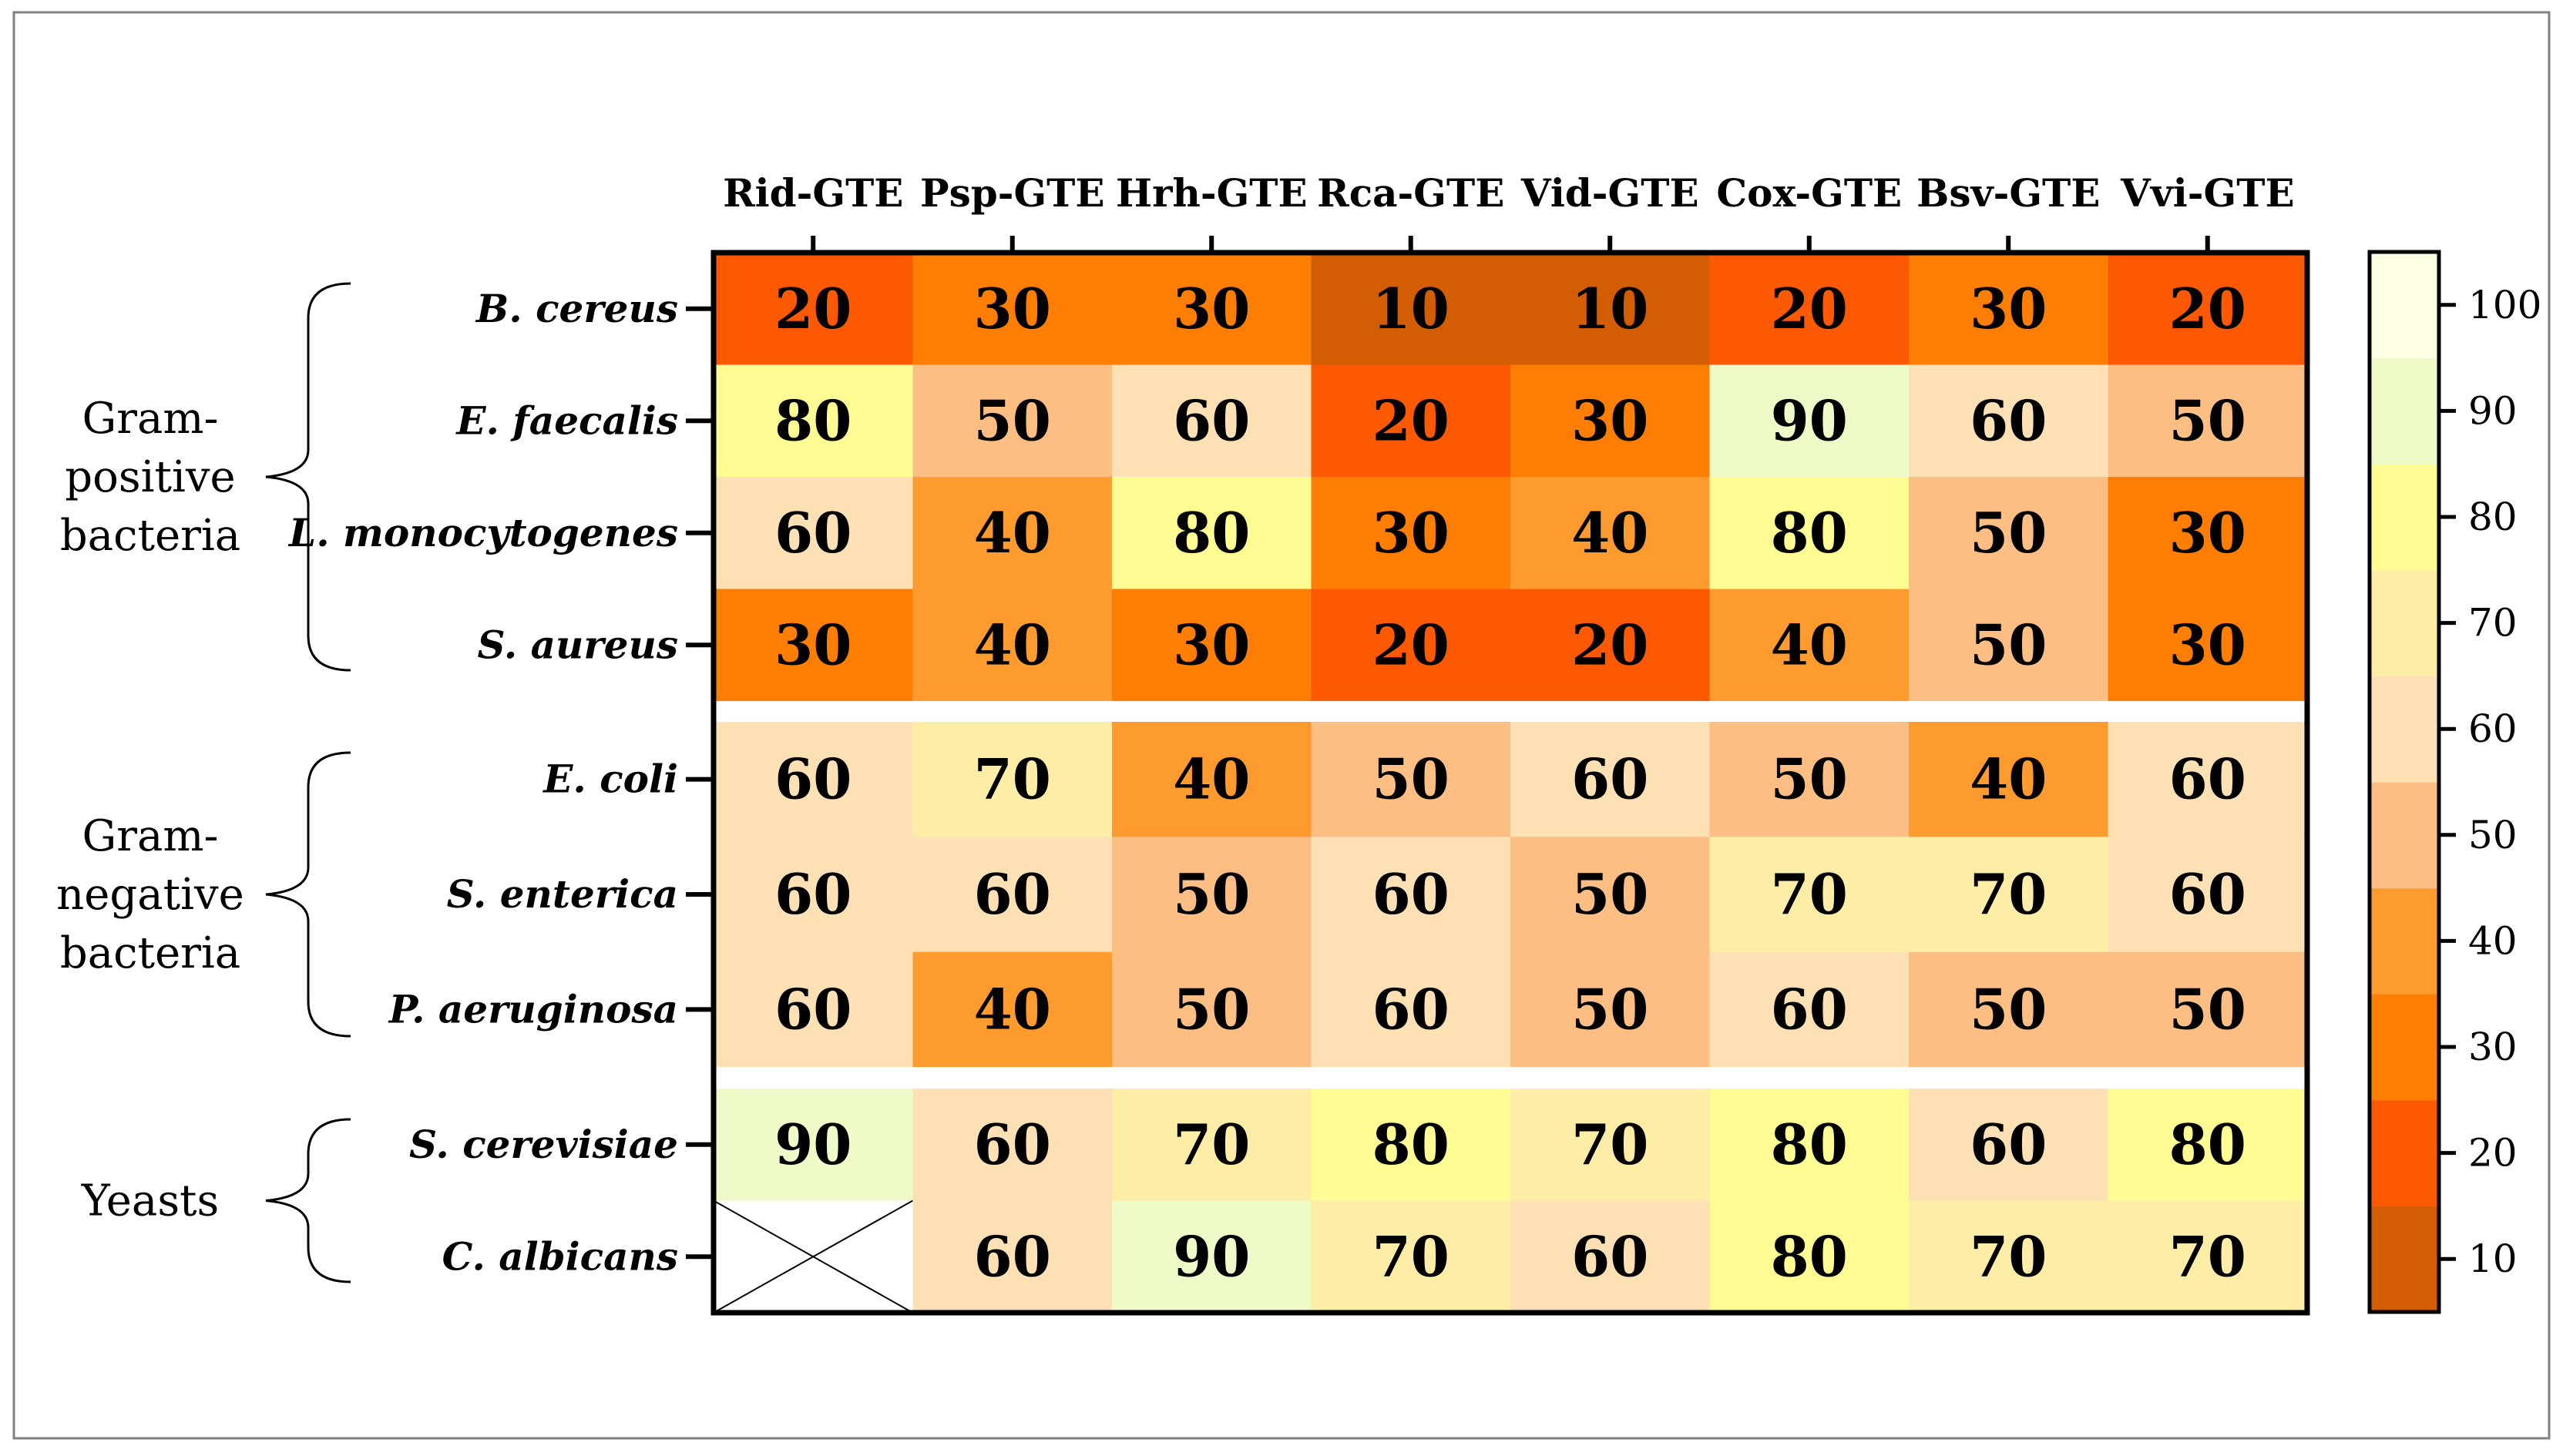 The image size is (2563, 1456). What do you see at coordinates (1809, 1009) in the screenshot?
I see `cell-p-aeruginosa-cox-gte-label: 60` at bounding box center [1809, 1009].